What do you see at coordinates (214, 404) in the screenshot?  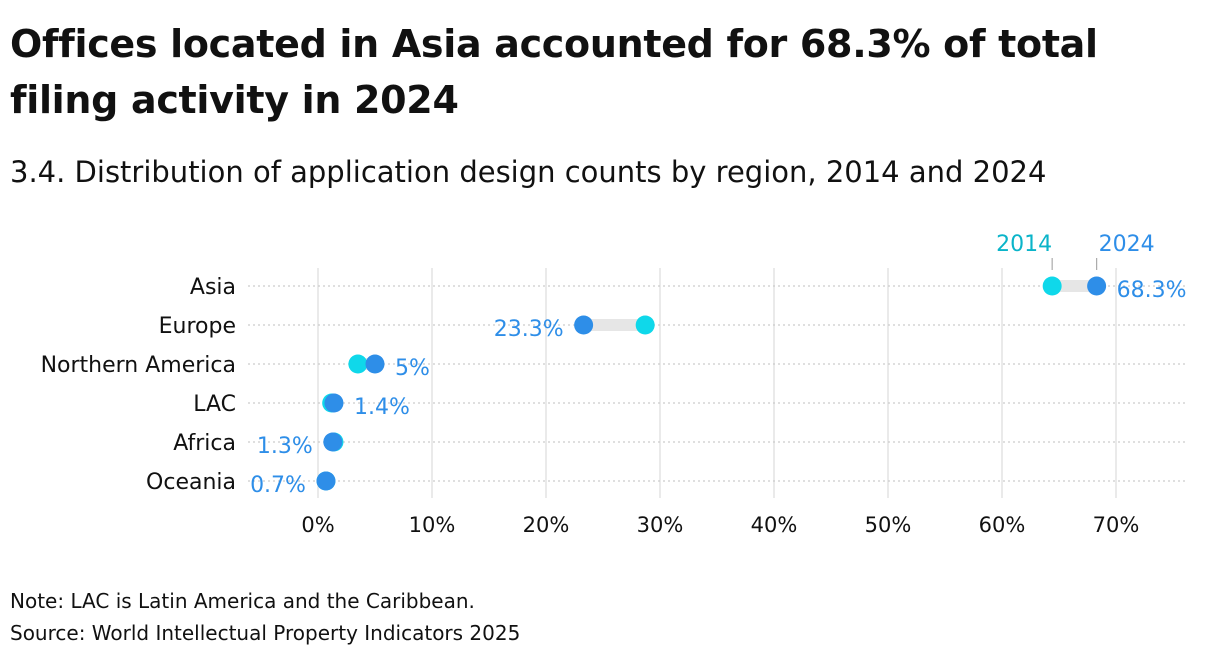 I see `category-label: LAC` at bounding box center [214, 404].